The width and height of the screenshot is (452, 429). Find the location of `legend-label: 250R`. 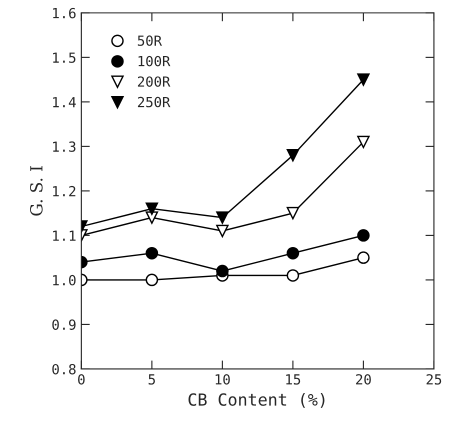

legend-label: 250R is located at coordinates (154, 102).